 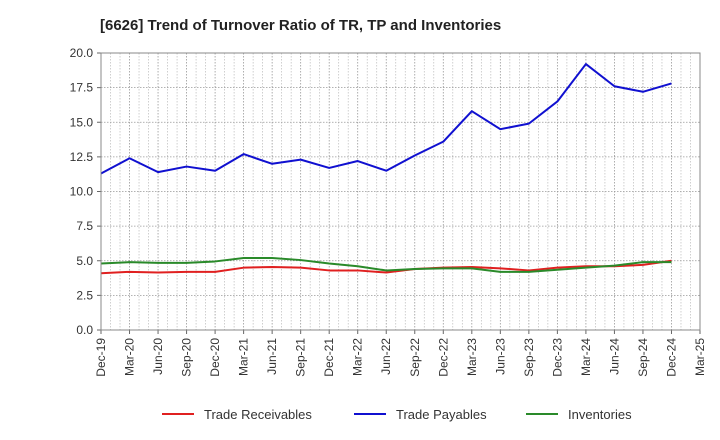 What do you see at coordinates (258, 414) in the screenshot?
I see `legend-label: Trade Receivables` at bounding box center [258, 414].